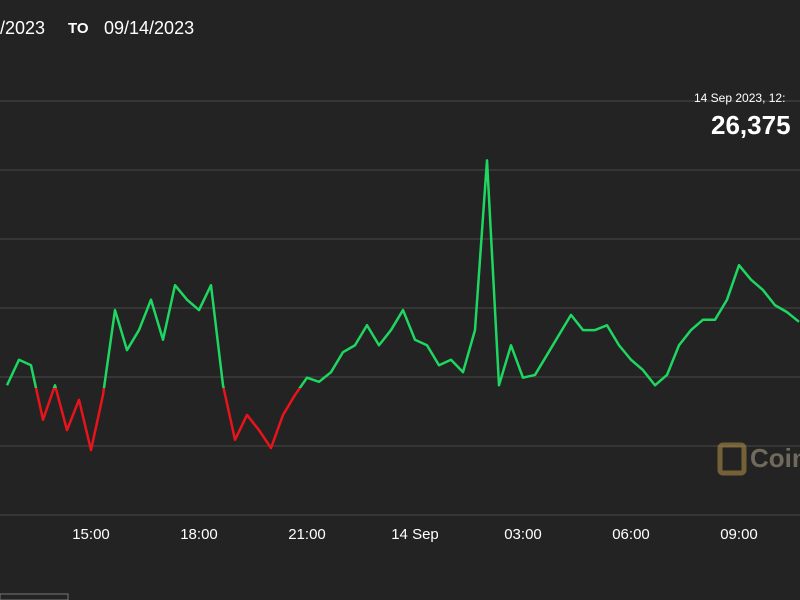 The image size is (800, 600). I want to click on logo-icon, so click(732, 459).